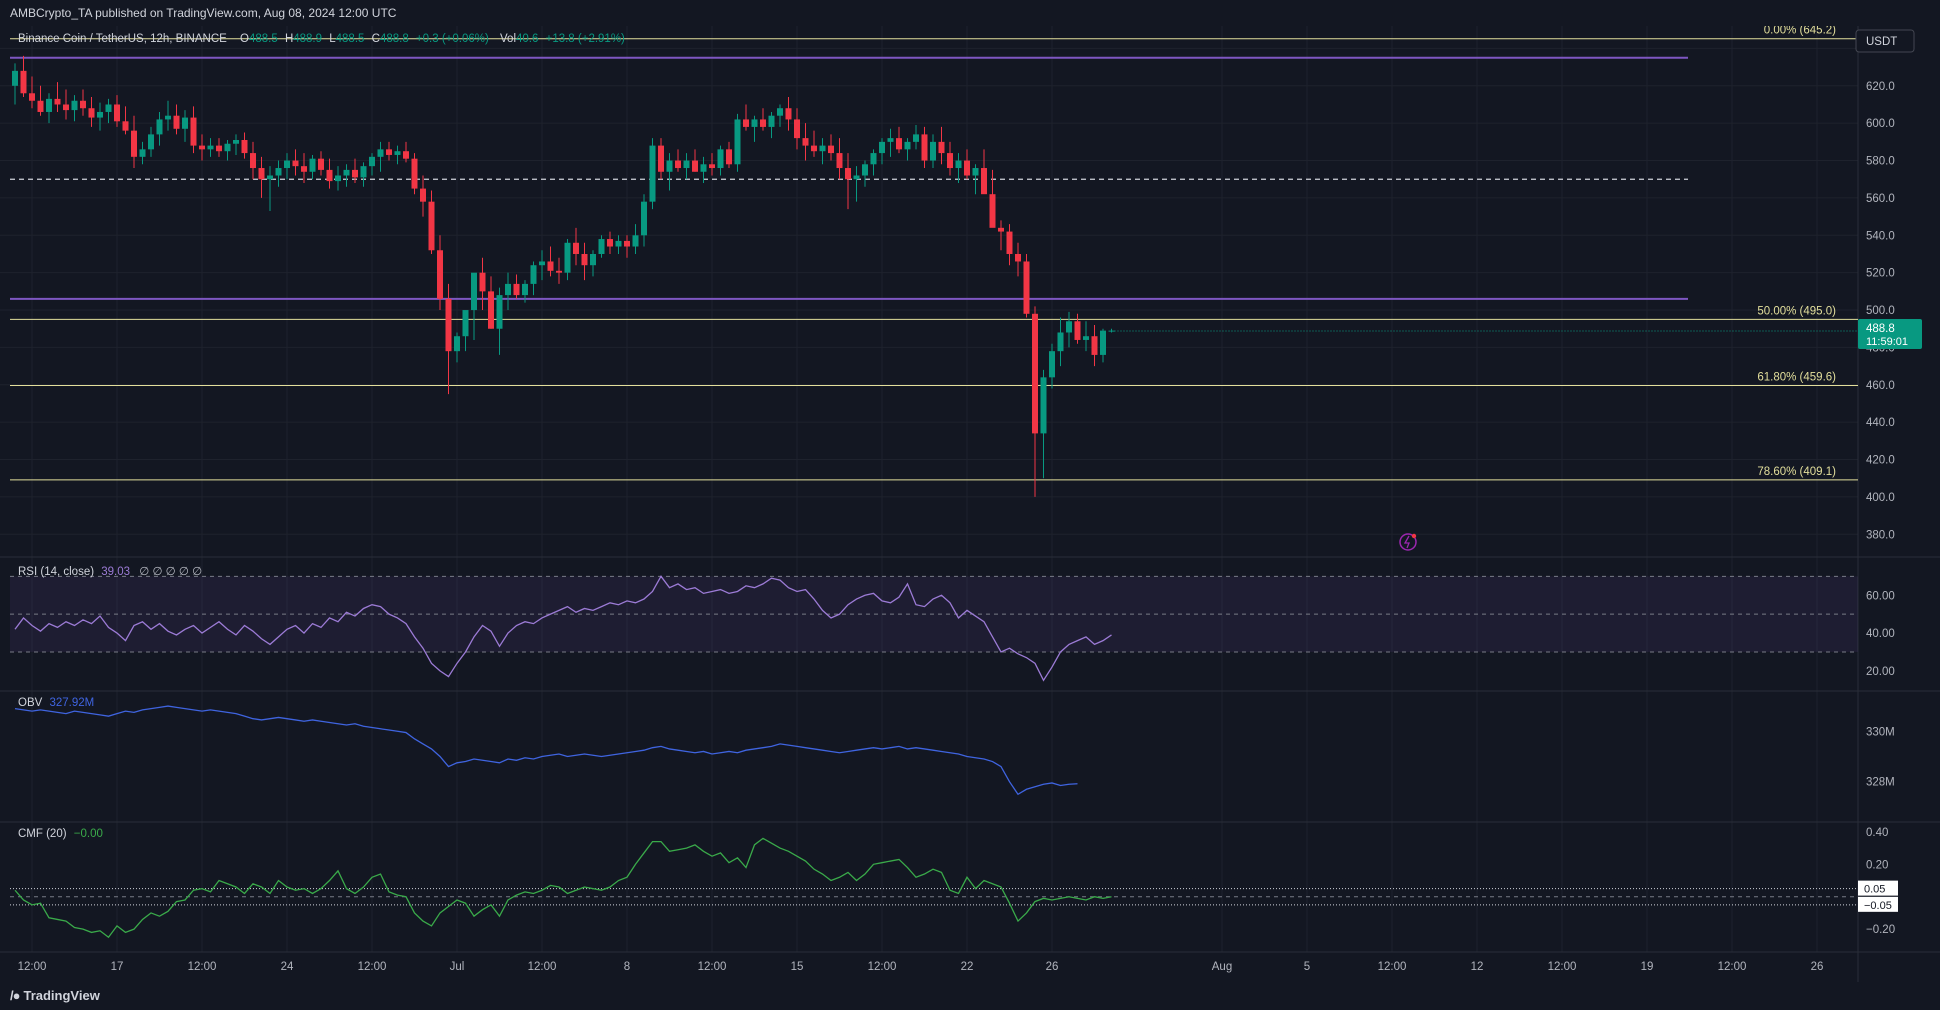 This screenshot has width=1940, height=1010. Describe the element at coordinates (72, 703) in the screenshot. I see `obv-value: 327.92M` at that location.